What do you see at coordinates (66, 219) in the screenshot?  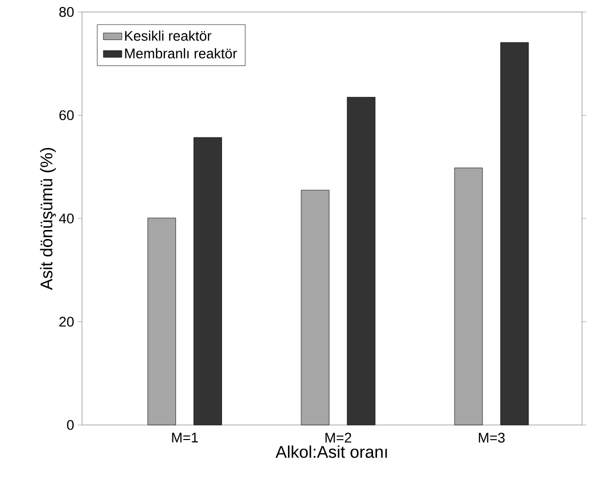 I see `y-tick-label: 40` at bounding box center [66, 219].